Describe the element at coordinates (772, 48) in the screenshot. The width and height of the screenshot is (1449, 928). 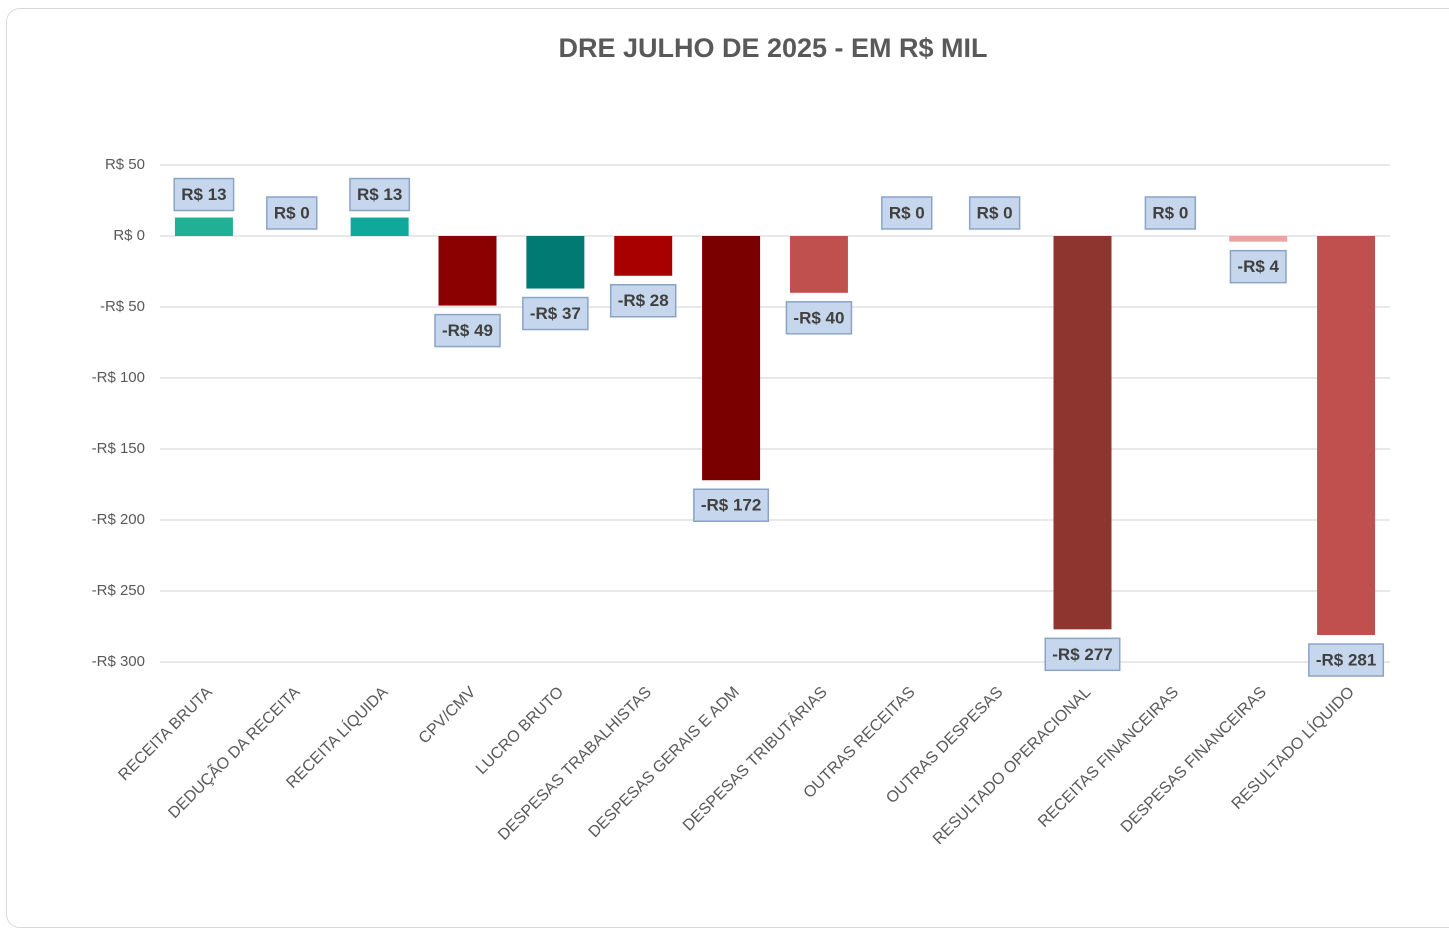
I see `chart-title: DRE JULHO DE 2025 - EM R$ MIL` at that location.